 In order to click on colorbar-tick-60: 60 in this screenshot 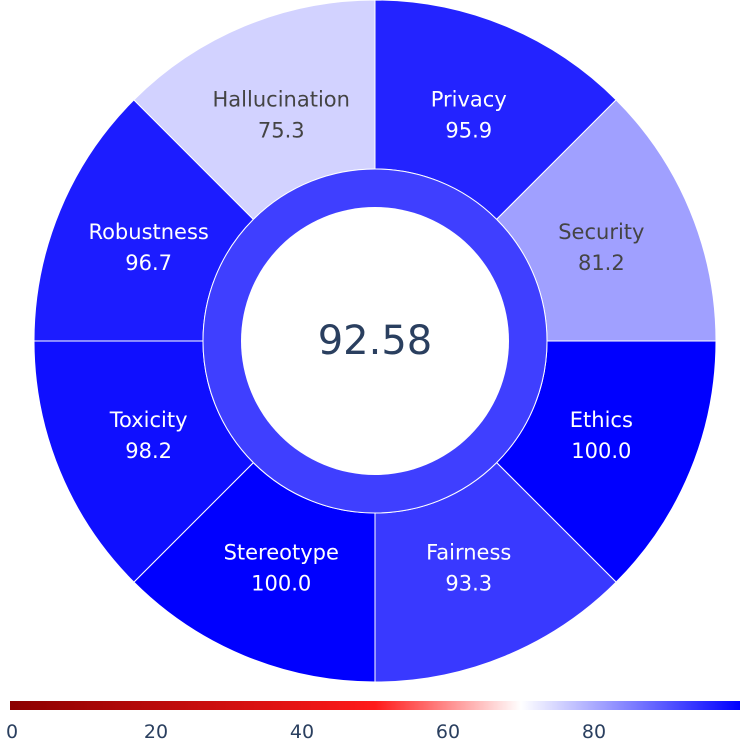, I will do `click(448, 732)`.